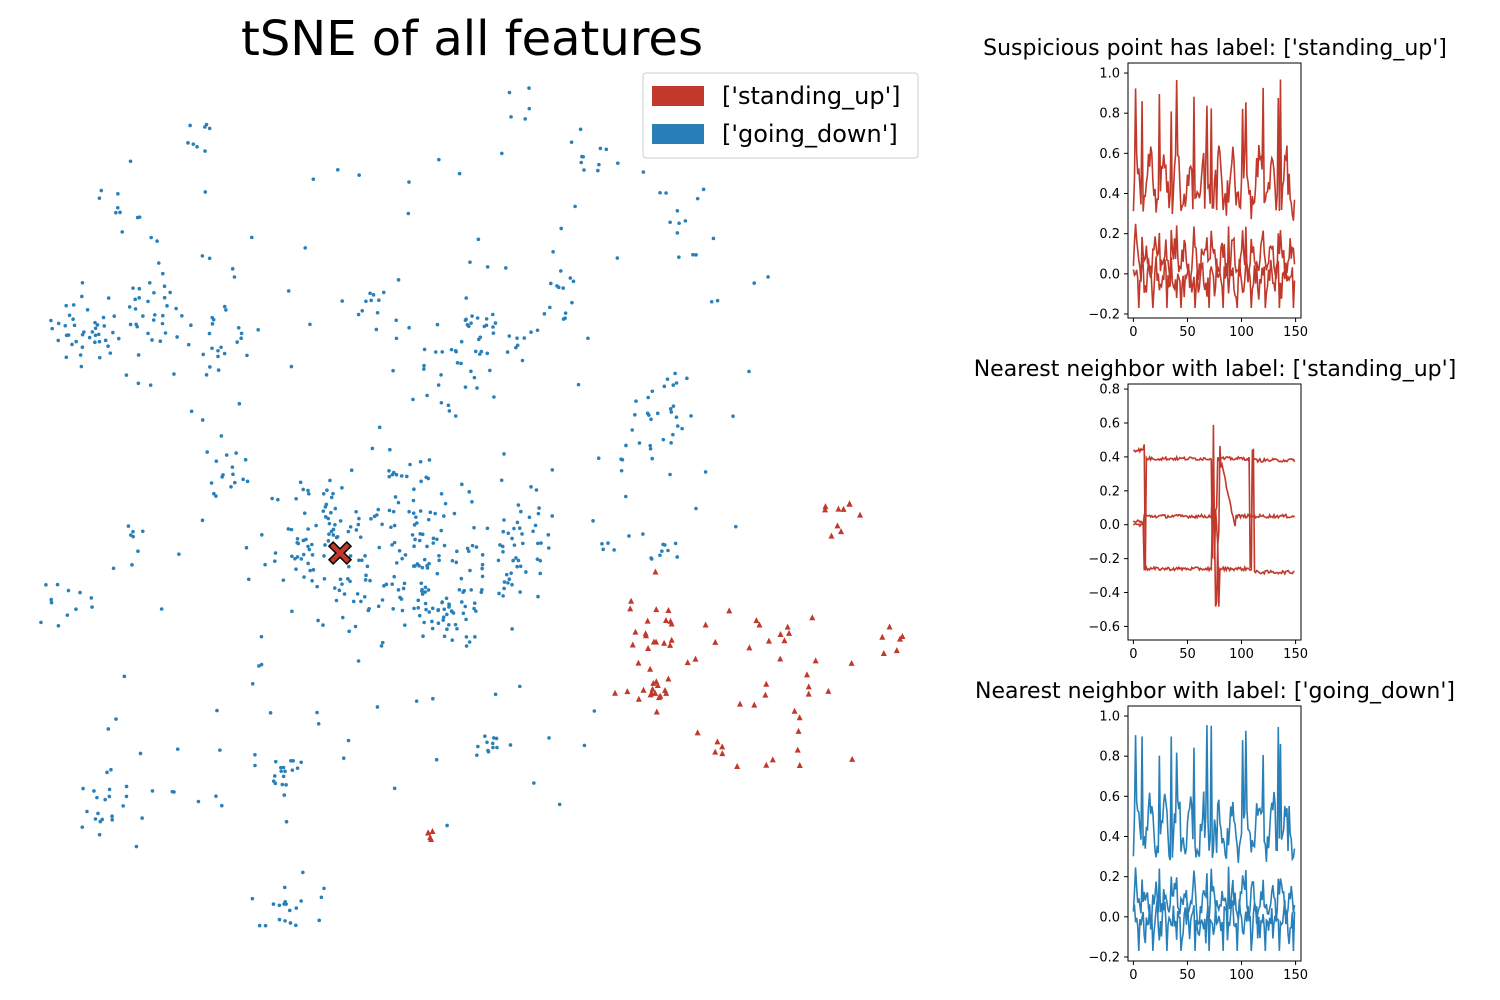 Image resolution: width=1500 pixels, height=1000 pixels. I want to click on legend-swatch-going-down, so click(678, 134).